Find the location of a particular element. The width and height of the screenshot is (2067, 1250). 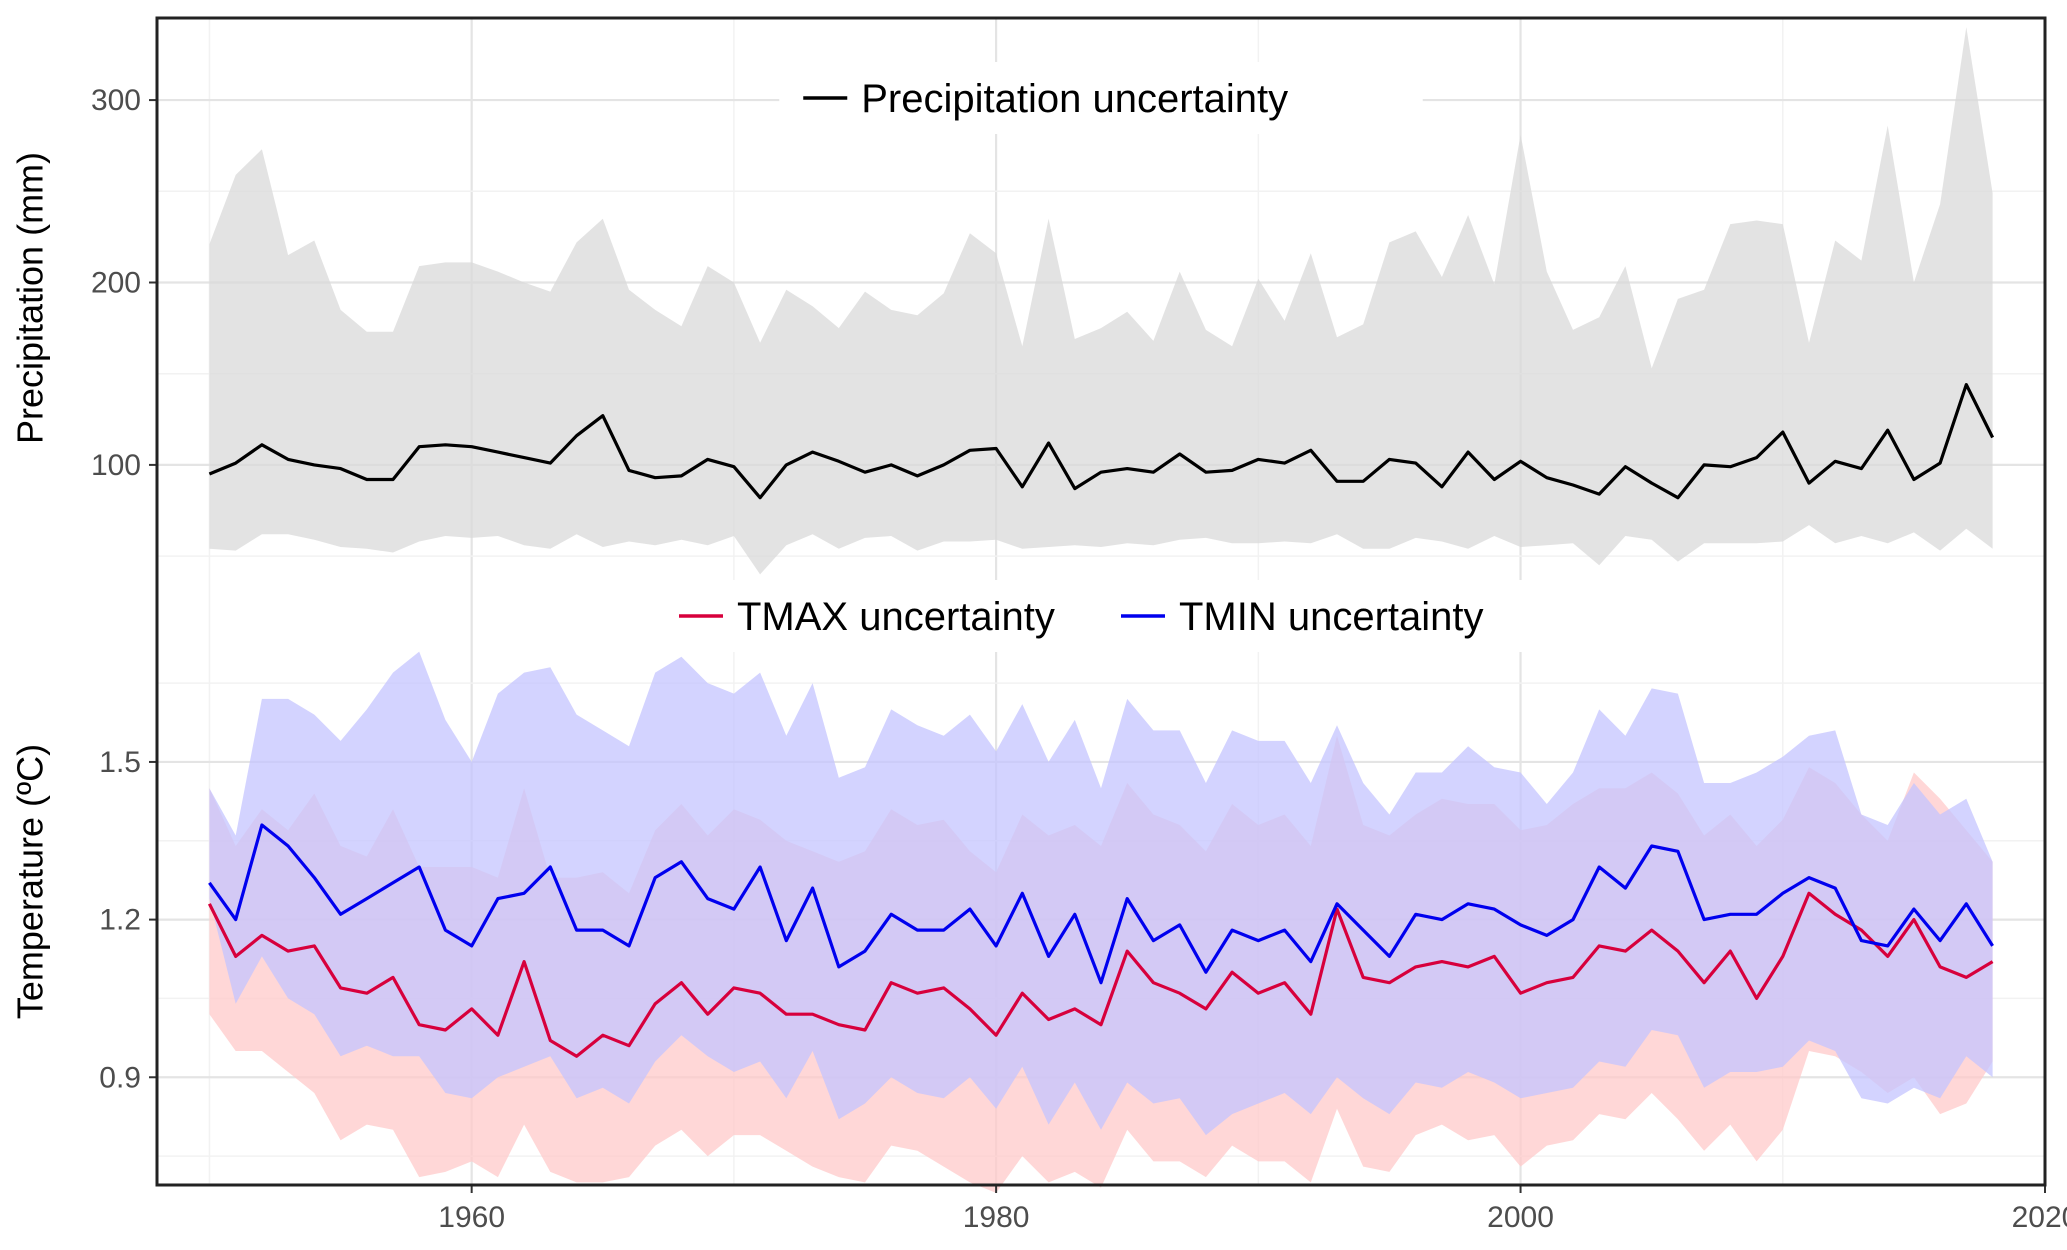

temperature-y-tick-label: 1.5 is located at coordinates (120, 762).